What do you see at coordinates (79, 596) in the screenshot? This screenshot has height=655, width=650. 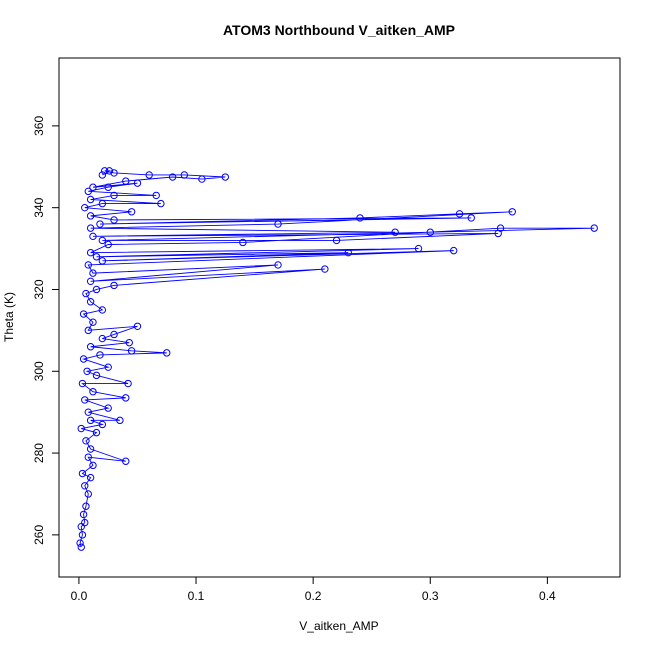 I see `x-tick-label: 0.0` at bounding box center [79, 596].